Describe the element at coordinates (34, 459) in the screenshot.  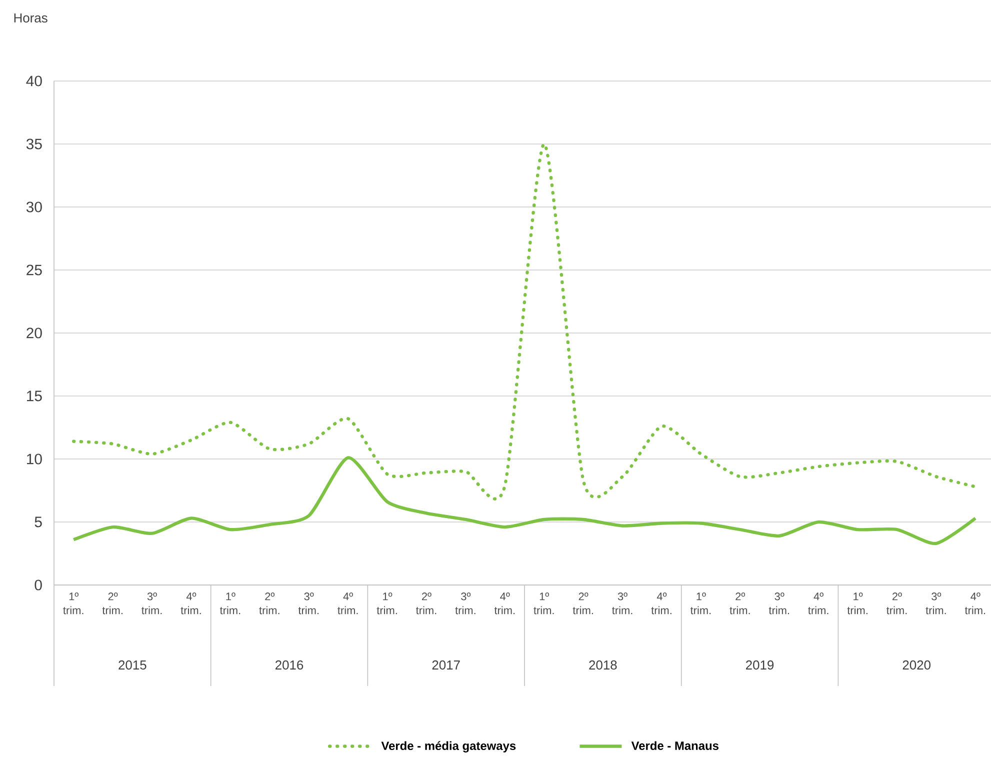
I see `y-tick-label: 10` at that location.